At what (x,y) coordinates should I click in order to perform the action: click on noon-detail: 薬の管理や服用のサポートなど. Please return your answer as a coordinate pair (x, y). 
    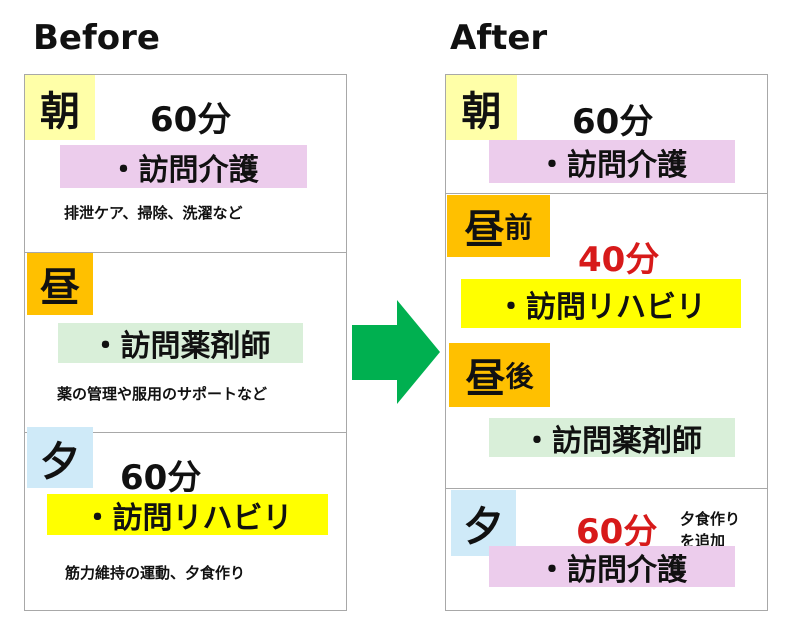
    Looking at the image, I should click on (162, 394).